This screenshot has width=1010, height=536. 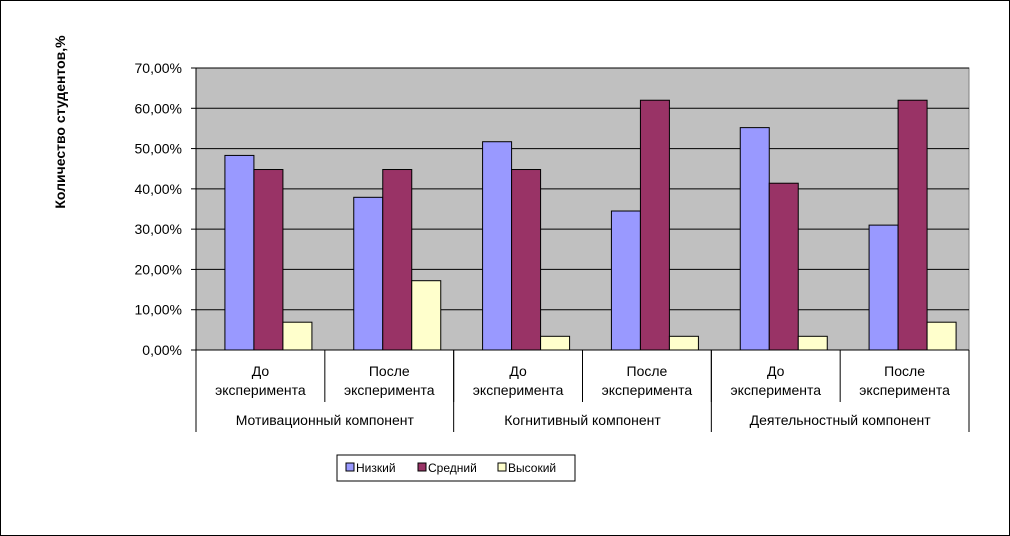 I want to click on y-axis-title: Количество студентов,%, so click(x=60, y=122).